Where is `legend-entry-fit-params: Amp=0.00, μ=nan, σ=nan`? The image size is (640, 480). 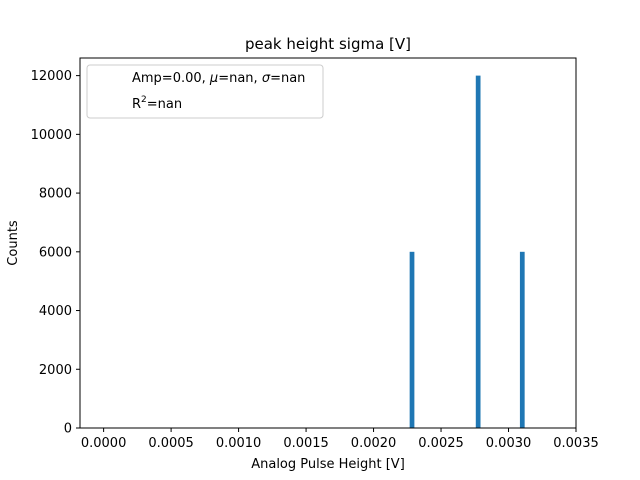
legend-entry-fit-params: Amp=0.00, μ=nan, σ=nan is located at coordinates (218, 78).